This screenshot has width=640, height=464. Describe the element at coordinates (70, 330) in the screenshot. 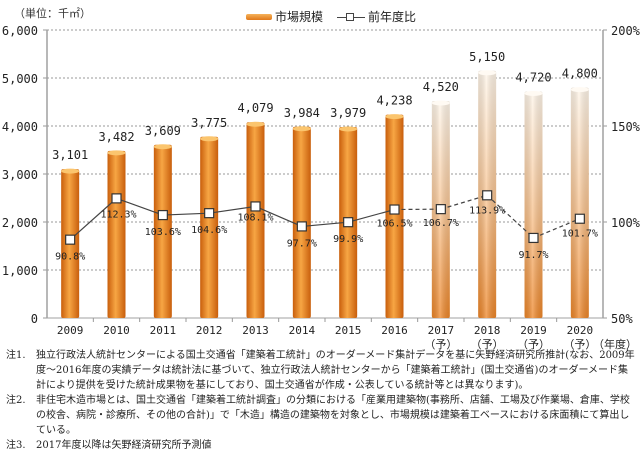

I see `x-tick-label: 2009` at that location.